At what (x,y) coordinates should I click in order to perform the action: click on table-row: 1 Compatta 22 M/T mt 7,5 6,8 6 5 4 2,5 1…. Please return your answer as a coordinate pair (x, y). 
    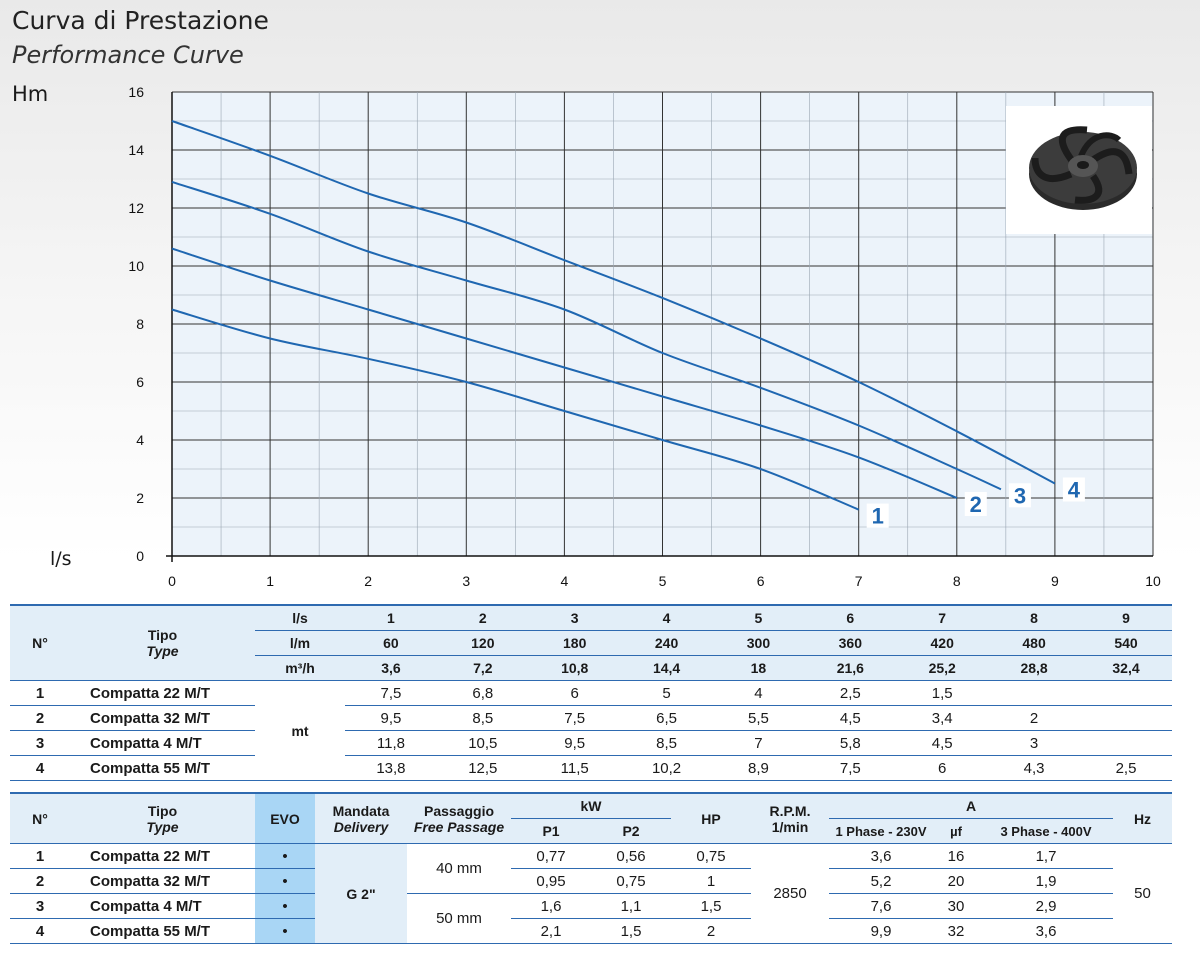
    Looking at the image, I should click on (591, 730).